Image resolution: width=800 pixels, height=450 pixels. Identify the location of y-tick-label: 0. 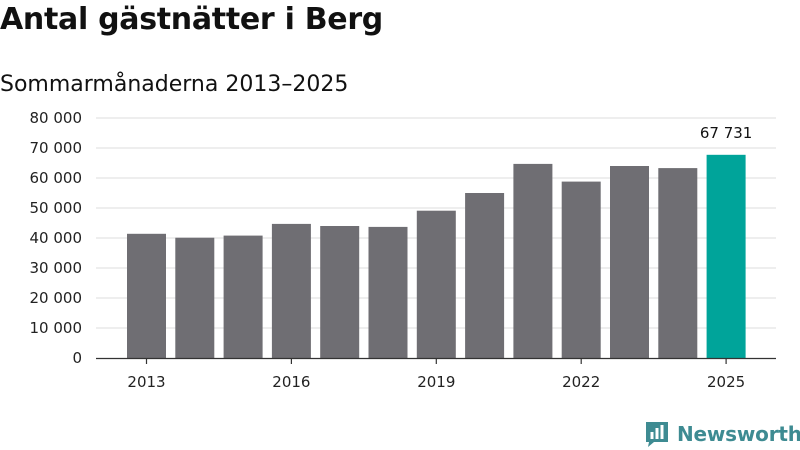
(77, 358).